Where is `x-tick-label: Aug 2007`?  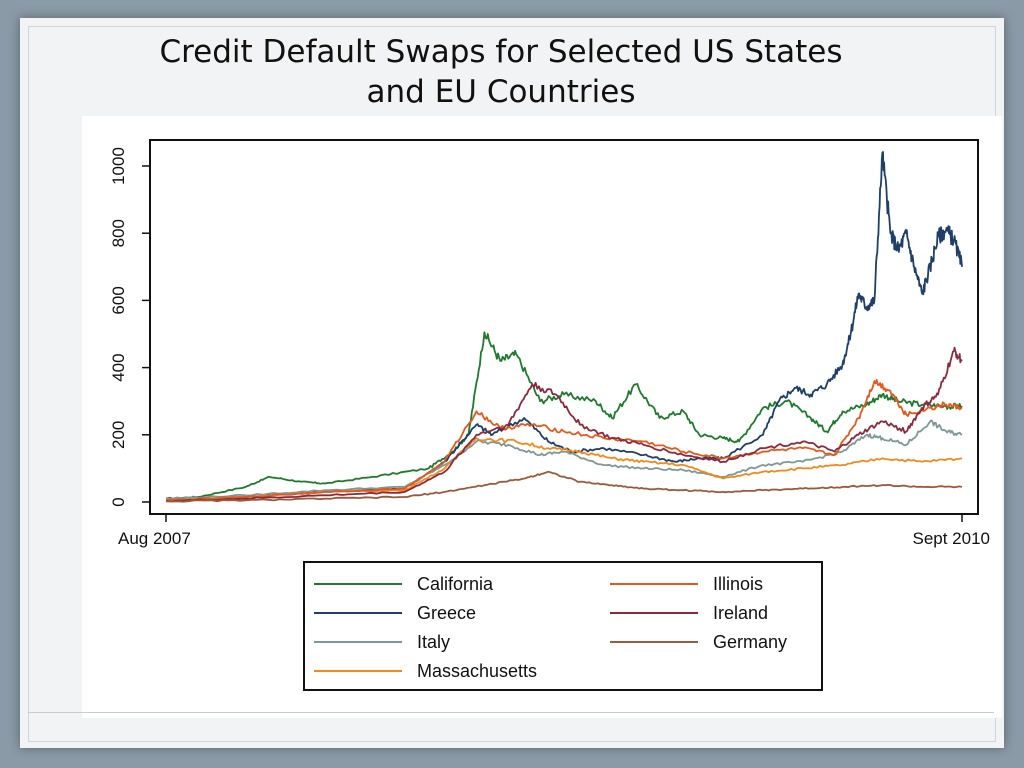 x-tick-label: Aug 2007 is located at coordinates (154, 538).